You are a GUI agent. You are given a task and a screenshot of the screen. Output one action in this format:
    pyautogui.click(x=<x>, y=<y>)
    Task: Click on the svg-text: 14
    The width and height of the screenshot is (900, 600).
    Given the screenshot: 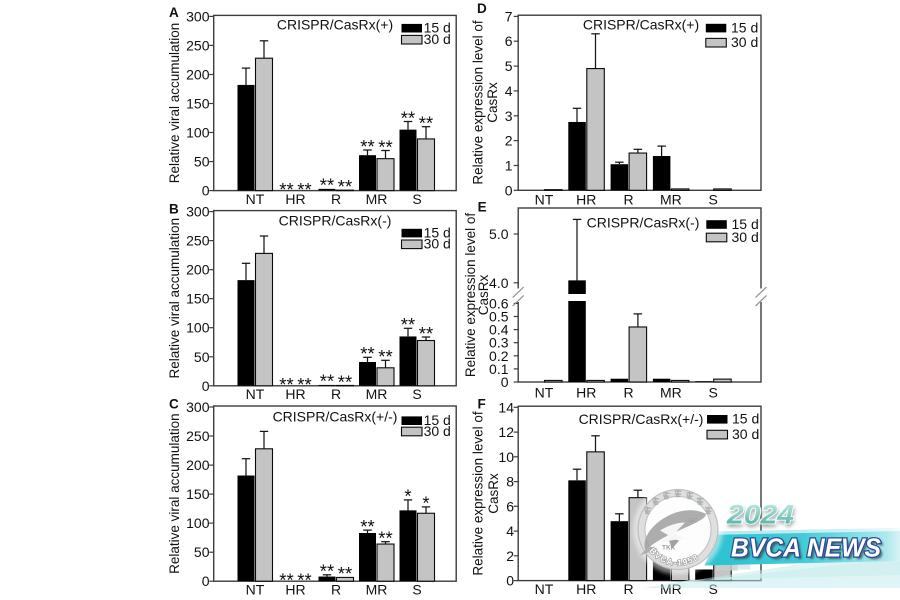 What is the action you would take?
    pyautogui.click(x=506, y=407)
    